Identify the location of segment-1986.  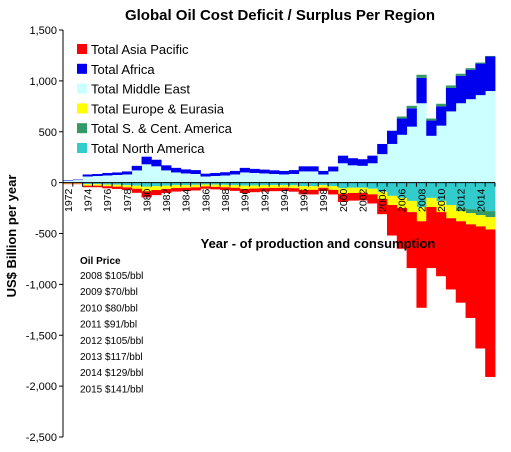
(205, 179).